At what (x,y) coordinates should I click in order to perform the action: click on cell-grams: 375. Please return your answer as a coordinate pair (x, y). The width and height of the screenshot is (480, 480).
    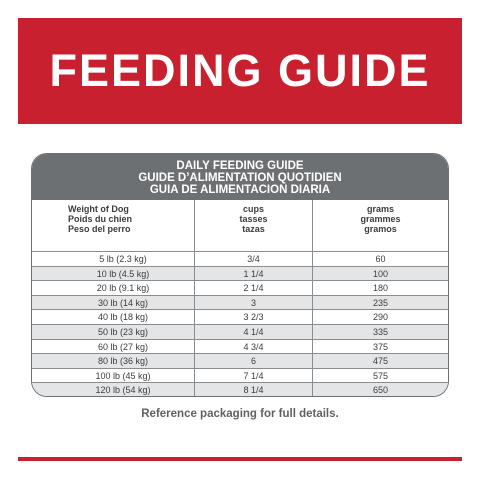
    Looking at the image, I should click on (380, 346).